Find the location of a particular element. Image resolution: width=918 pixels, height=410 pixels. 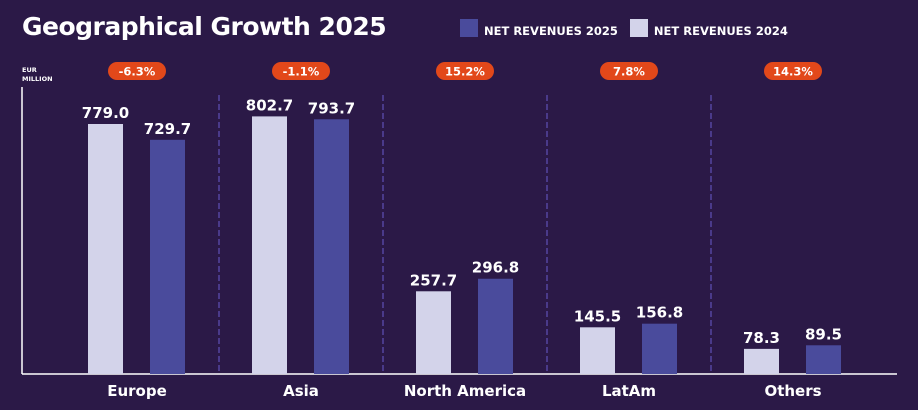

value-label-2024: 78.3 is located at coordinates (761, 338).